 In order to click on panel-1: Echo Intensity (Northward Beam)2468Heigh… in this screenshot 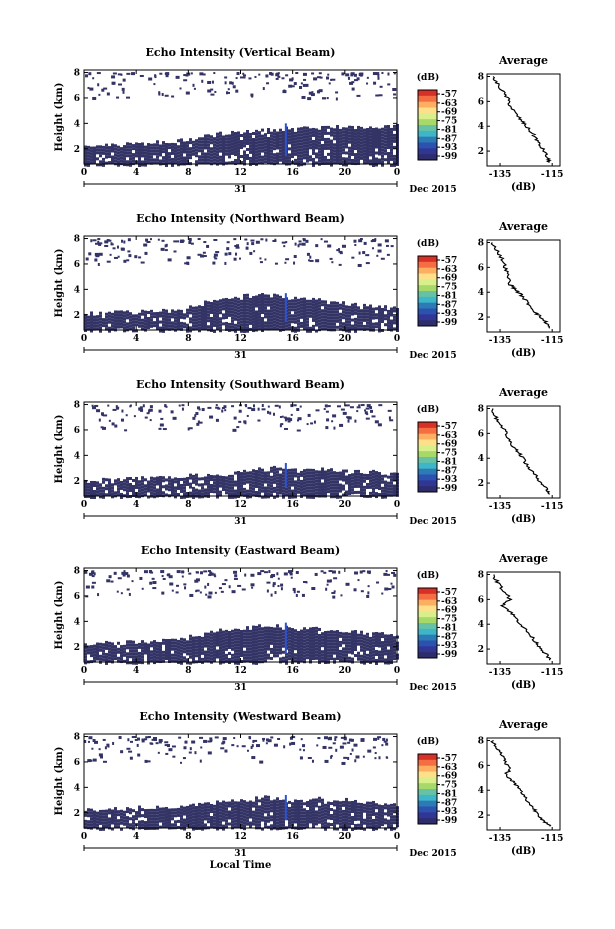, I will do `click(308, 286)`.